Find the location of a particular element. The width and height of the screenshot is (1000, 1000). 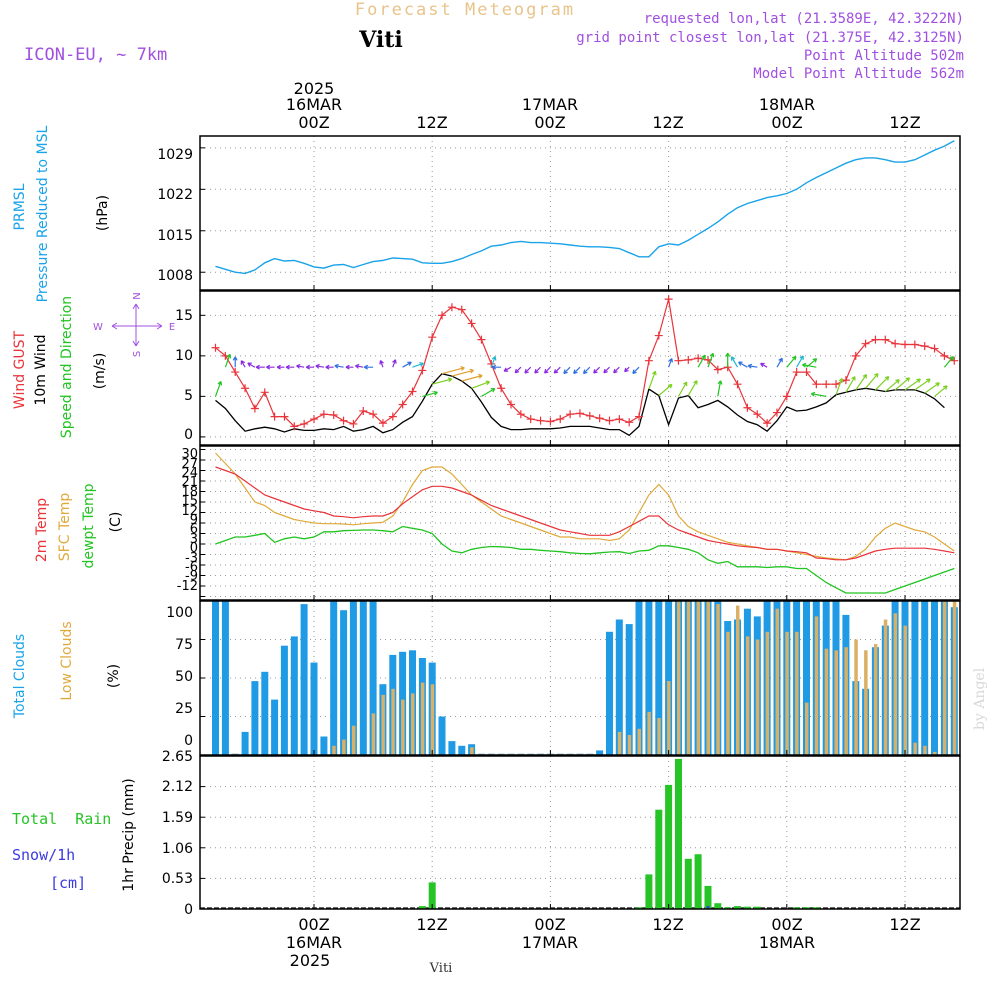

model-label: ICON-EU, ~ 7km is located at coordinates (95, 55).